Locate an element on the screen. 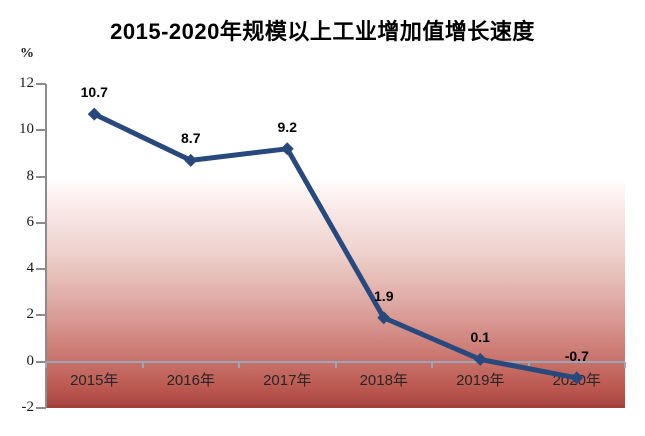 Image resolution: width=645 pixels, height=436 pixels. chart-title: 2015-2020年规模以上工业增加值增长速度 is located at coordinates (322, 31).